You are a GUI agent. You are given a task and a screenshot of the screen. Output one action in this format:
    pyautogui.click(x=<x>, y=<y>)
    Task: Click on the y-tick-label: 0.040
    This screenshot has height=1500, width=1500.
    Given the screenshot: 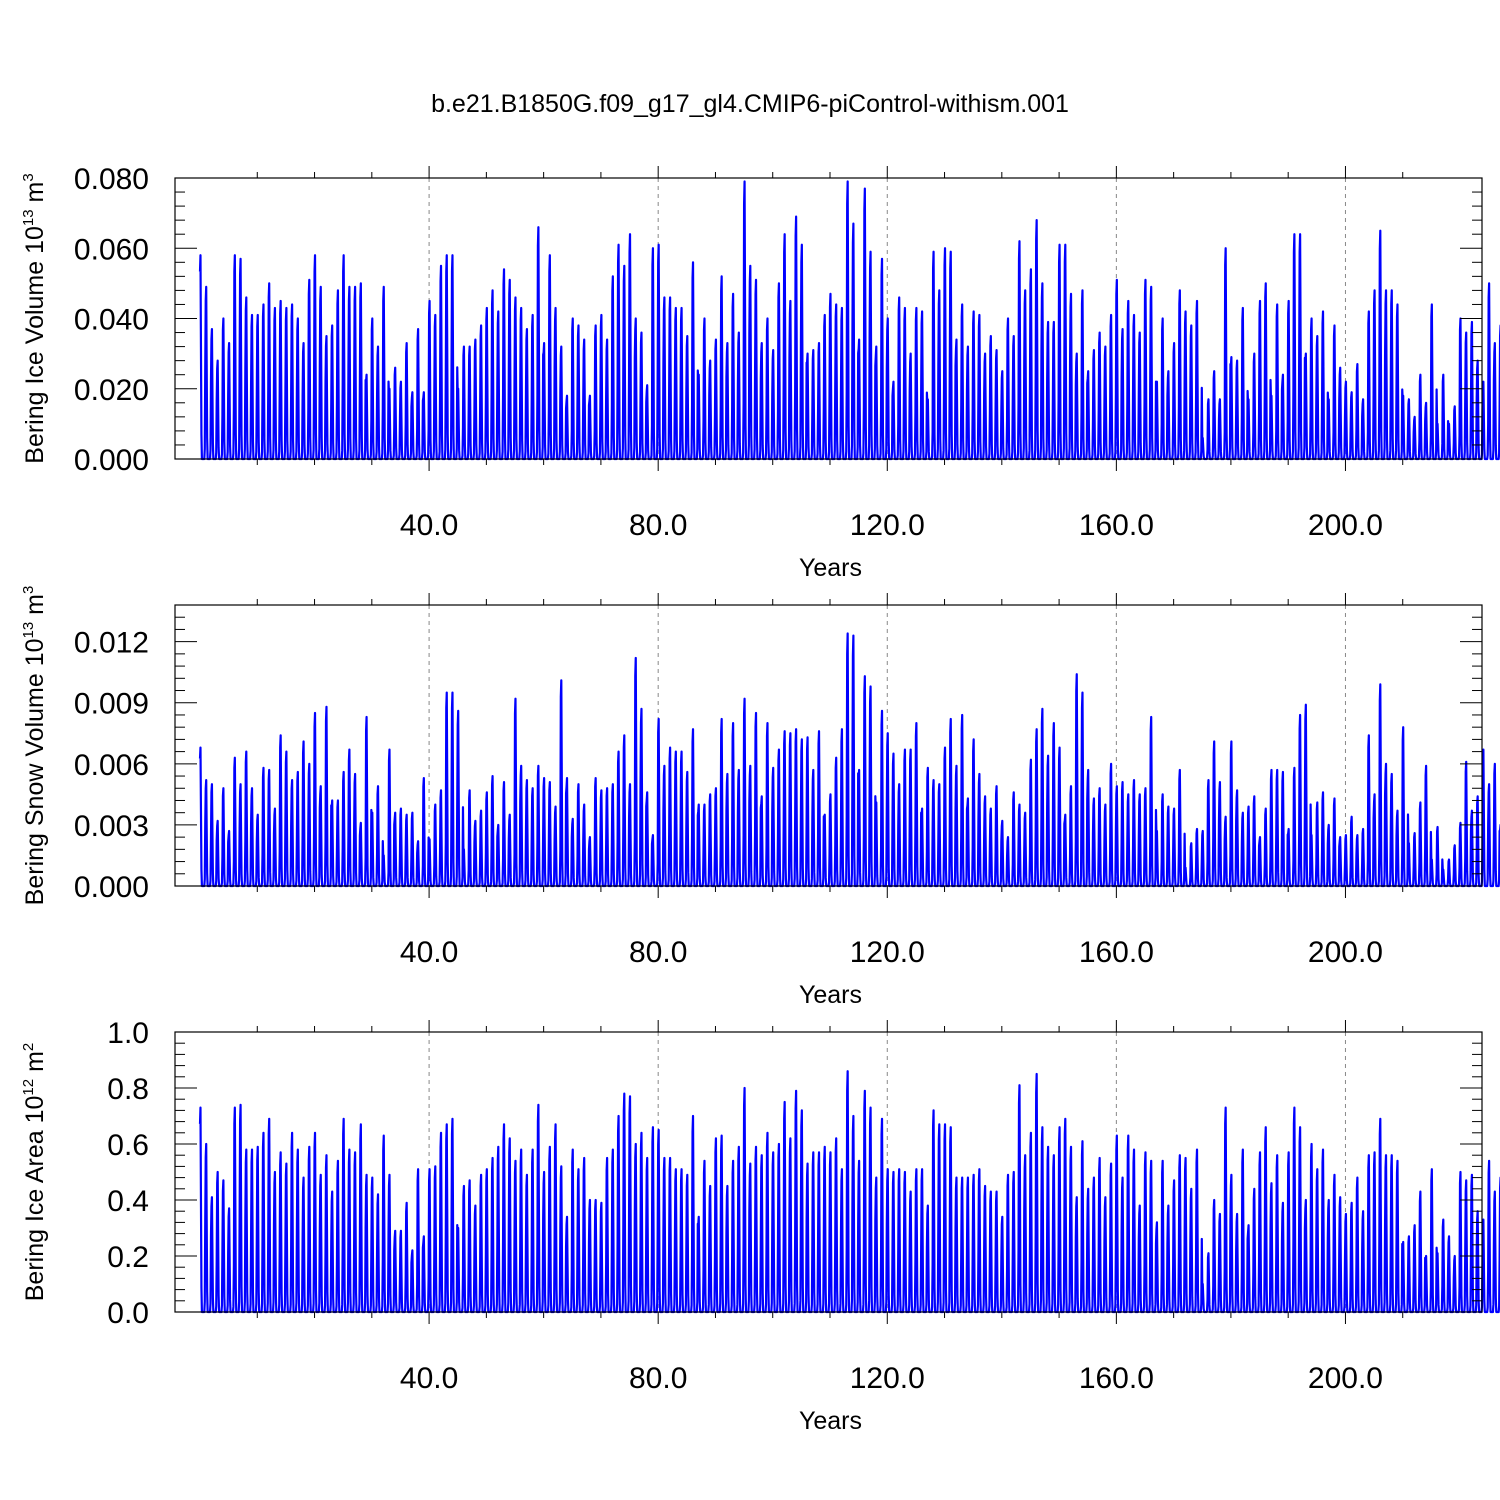 What is the action you would take?
    pyautogui.click(x=111, y=320)
    